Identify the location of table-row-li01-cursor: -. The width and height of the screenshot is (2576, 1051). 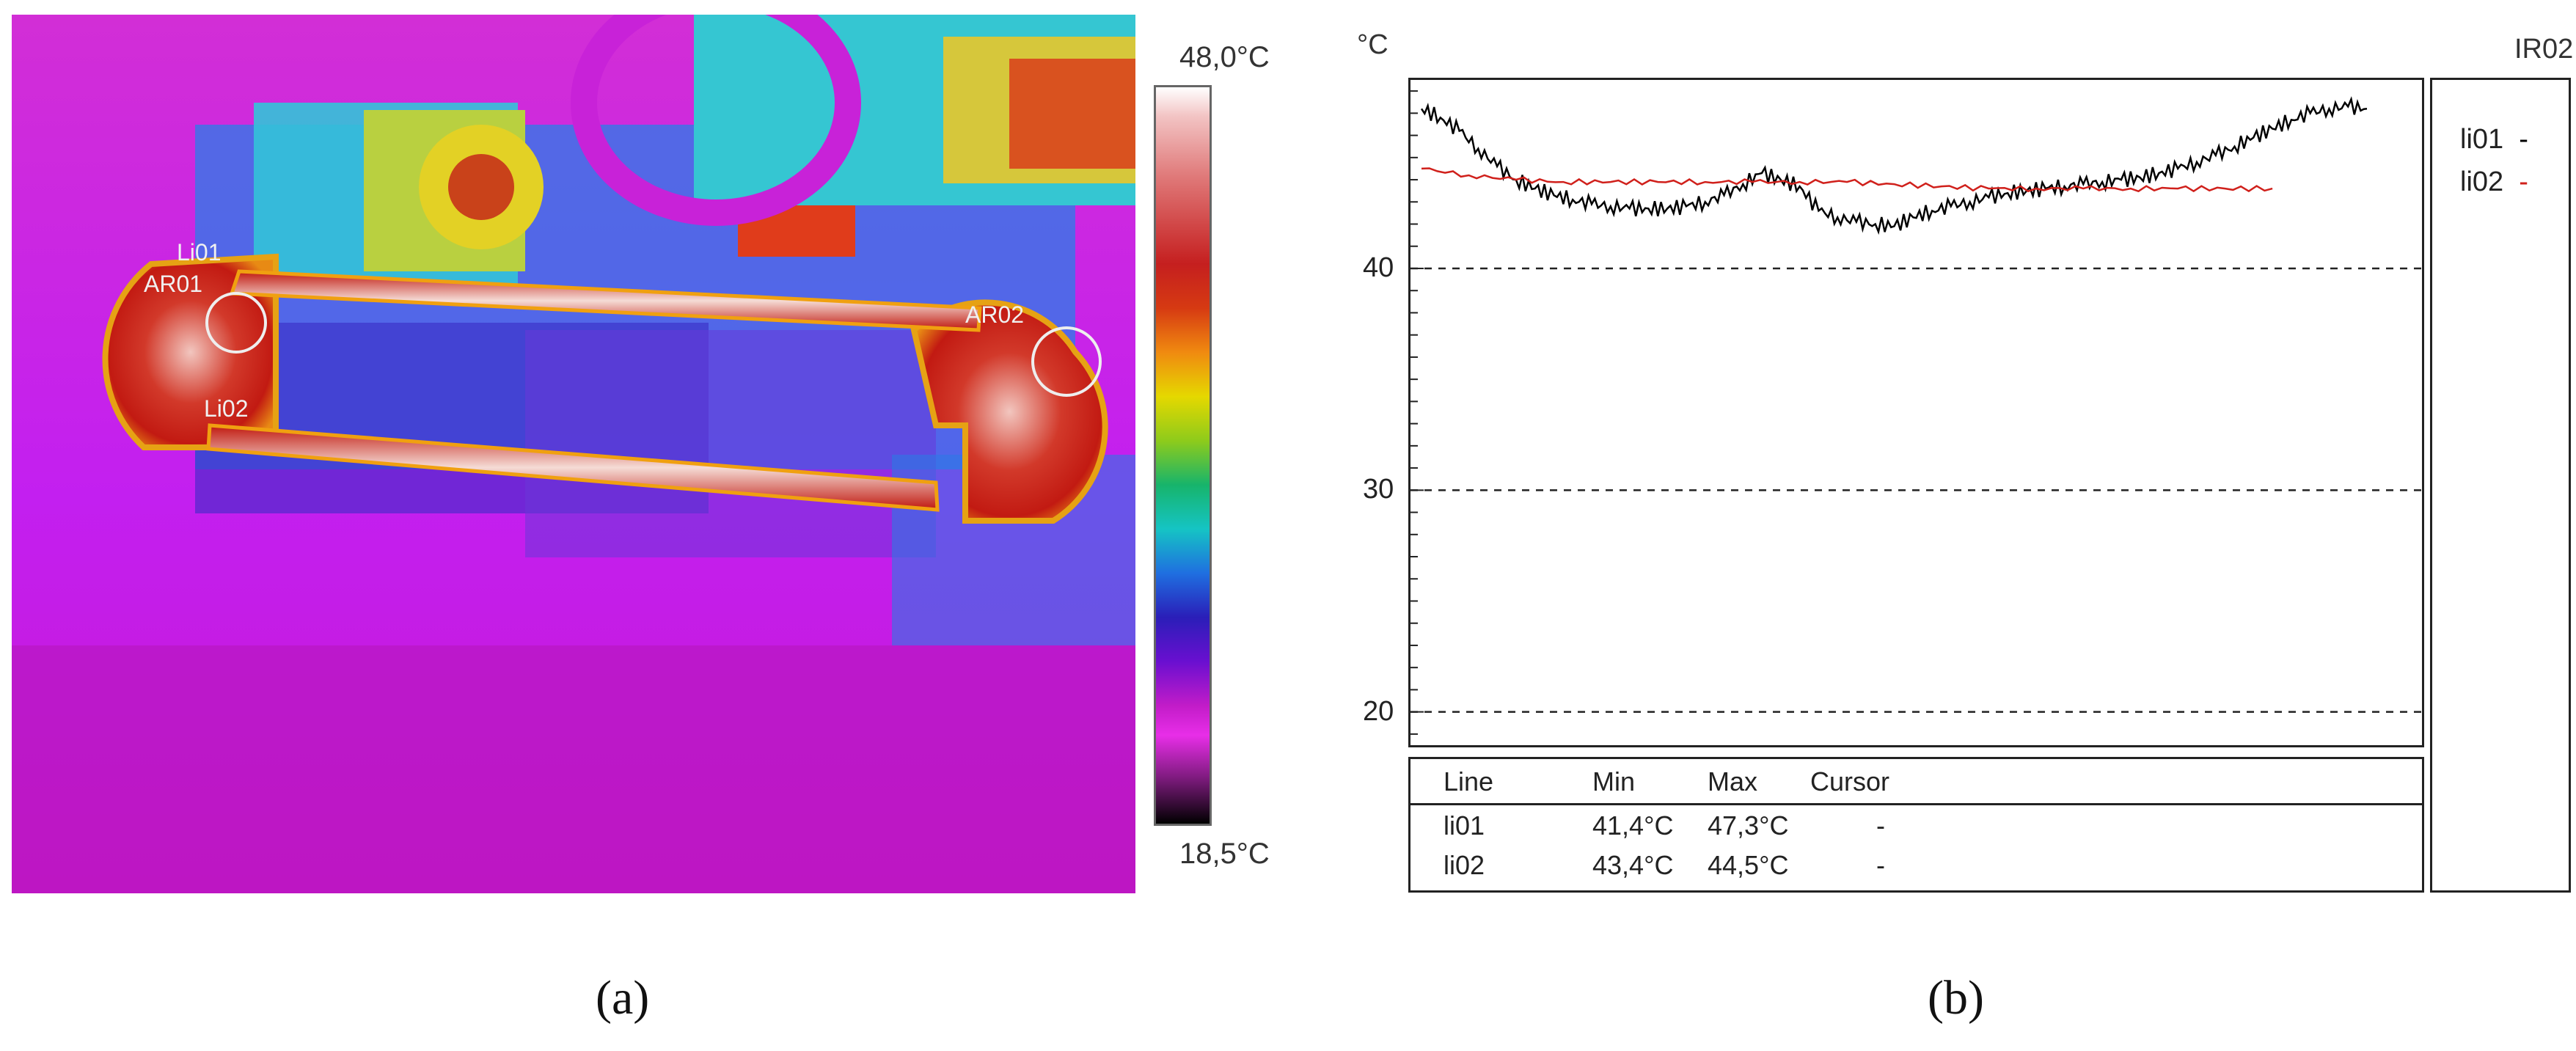
(1880, 825).